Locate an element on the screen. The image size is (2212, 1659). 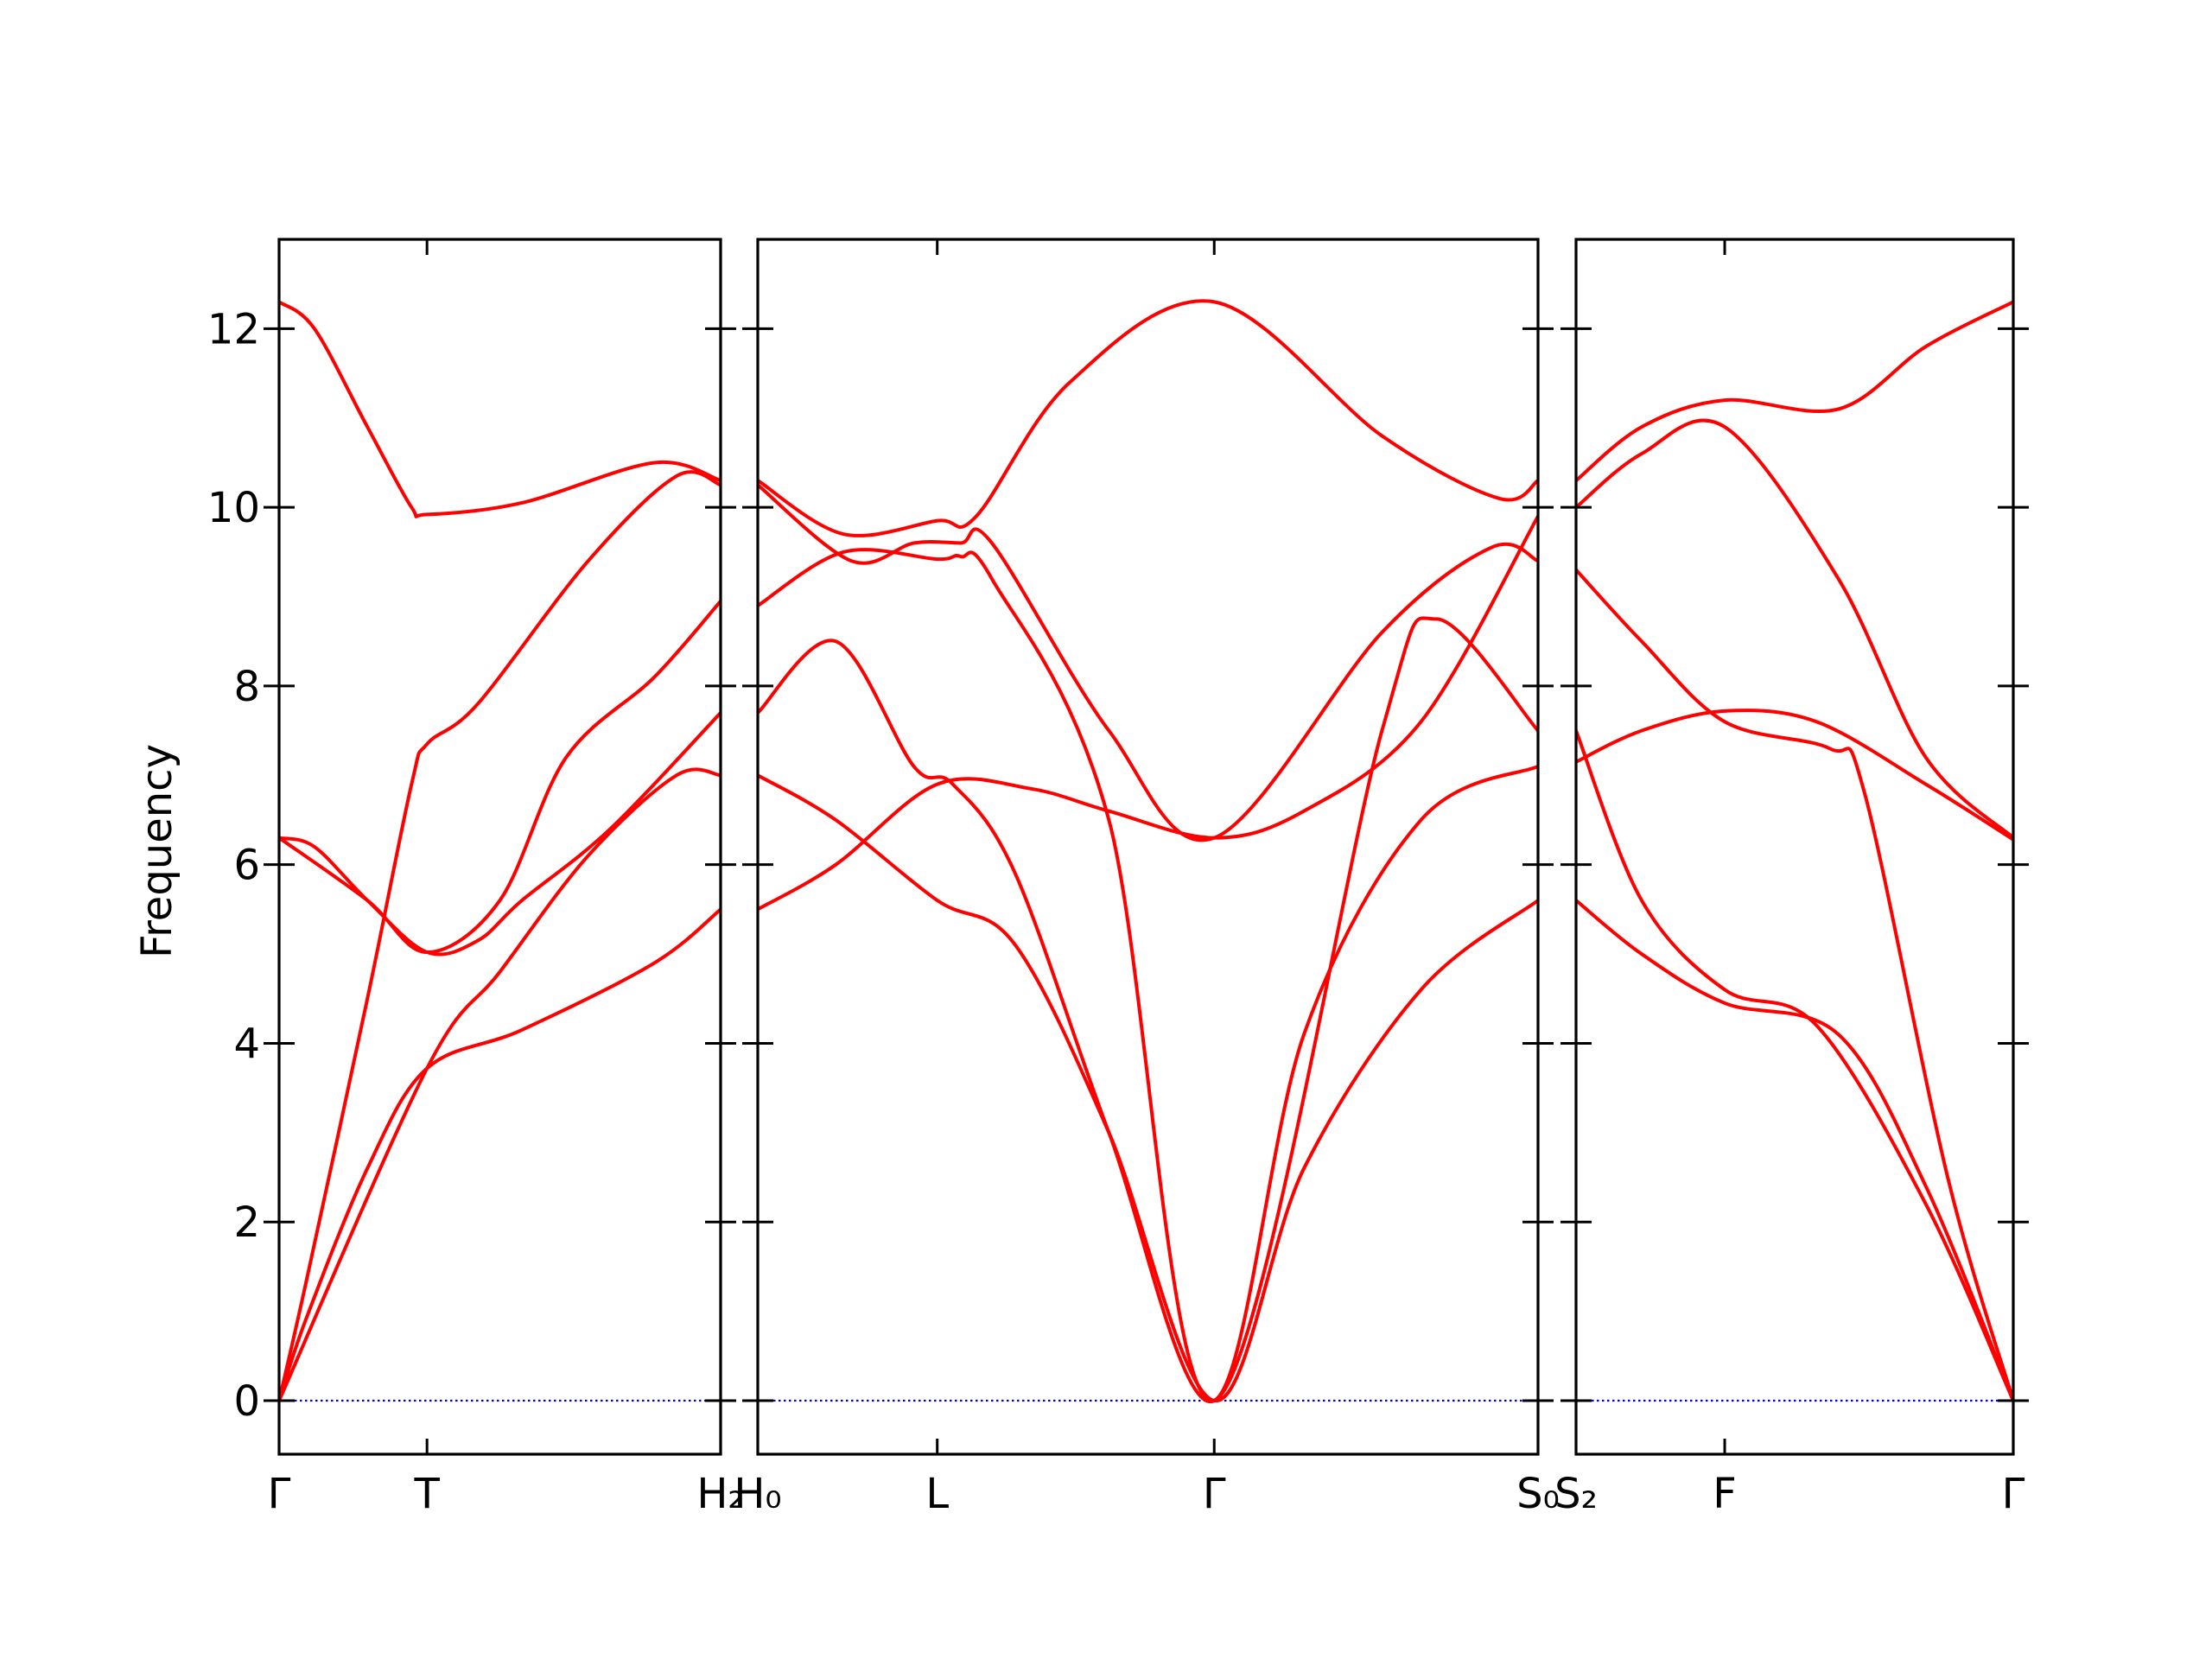
x-tick-label: T is located at coordinates (427, 1494).